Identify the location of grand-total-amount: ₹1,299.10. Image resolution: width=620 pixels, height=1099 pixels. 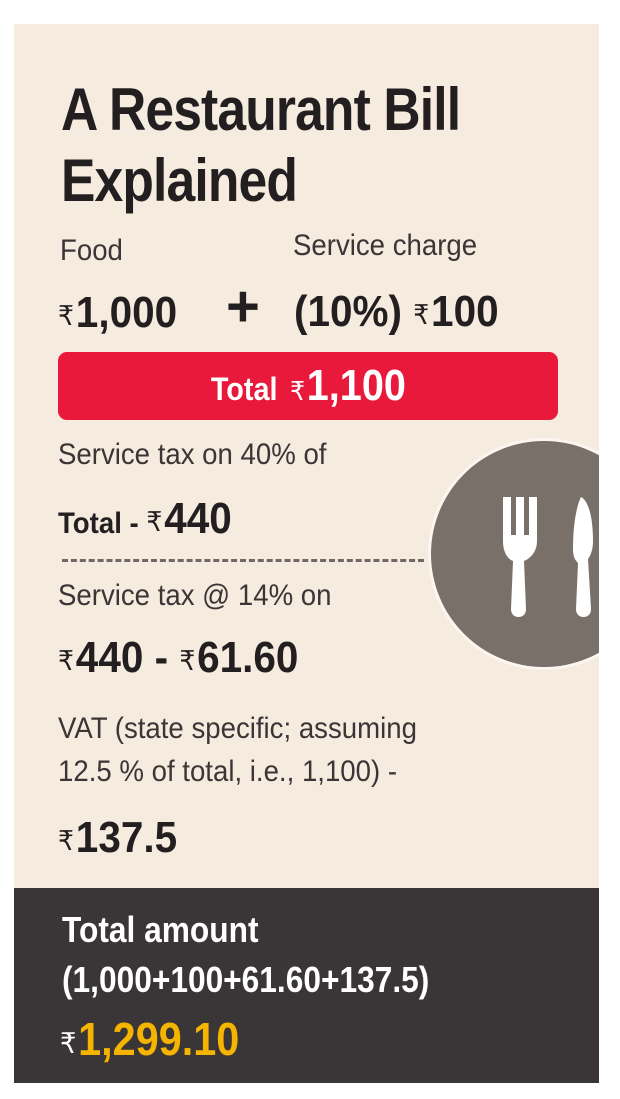
(149, 1039).